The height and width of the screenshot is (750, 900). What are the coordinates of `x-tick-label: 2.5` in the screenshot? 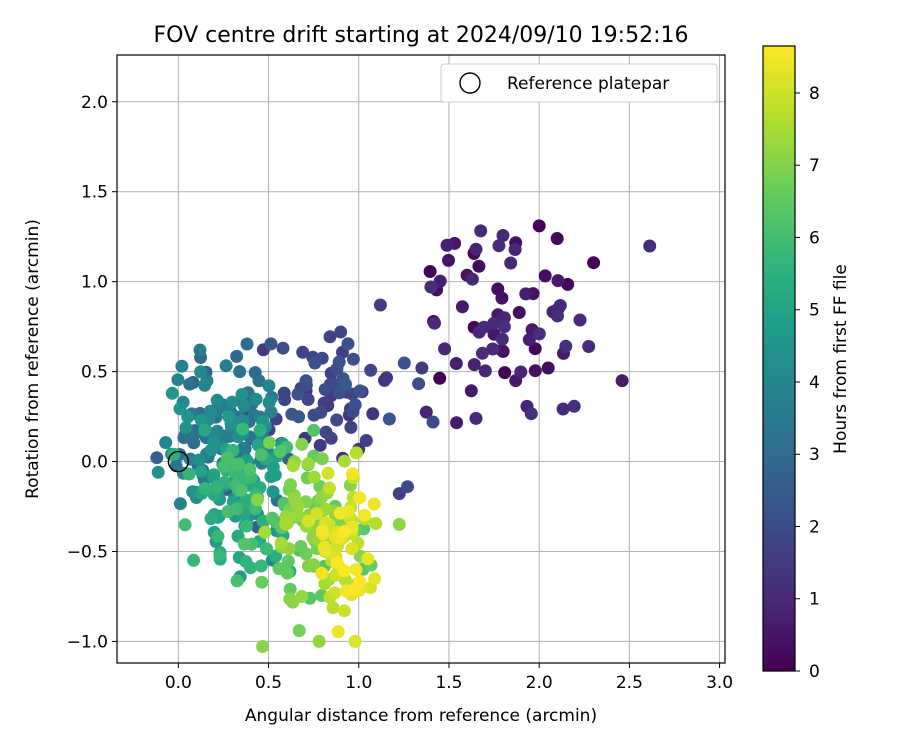 It's located at (629, 683).